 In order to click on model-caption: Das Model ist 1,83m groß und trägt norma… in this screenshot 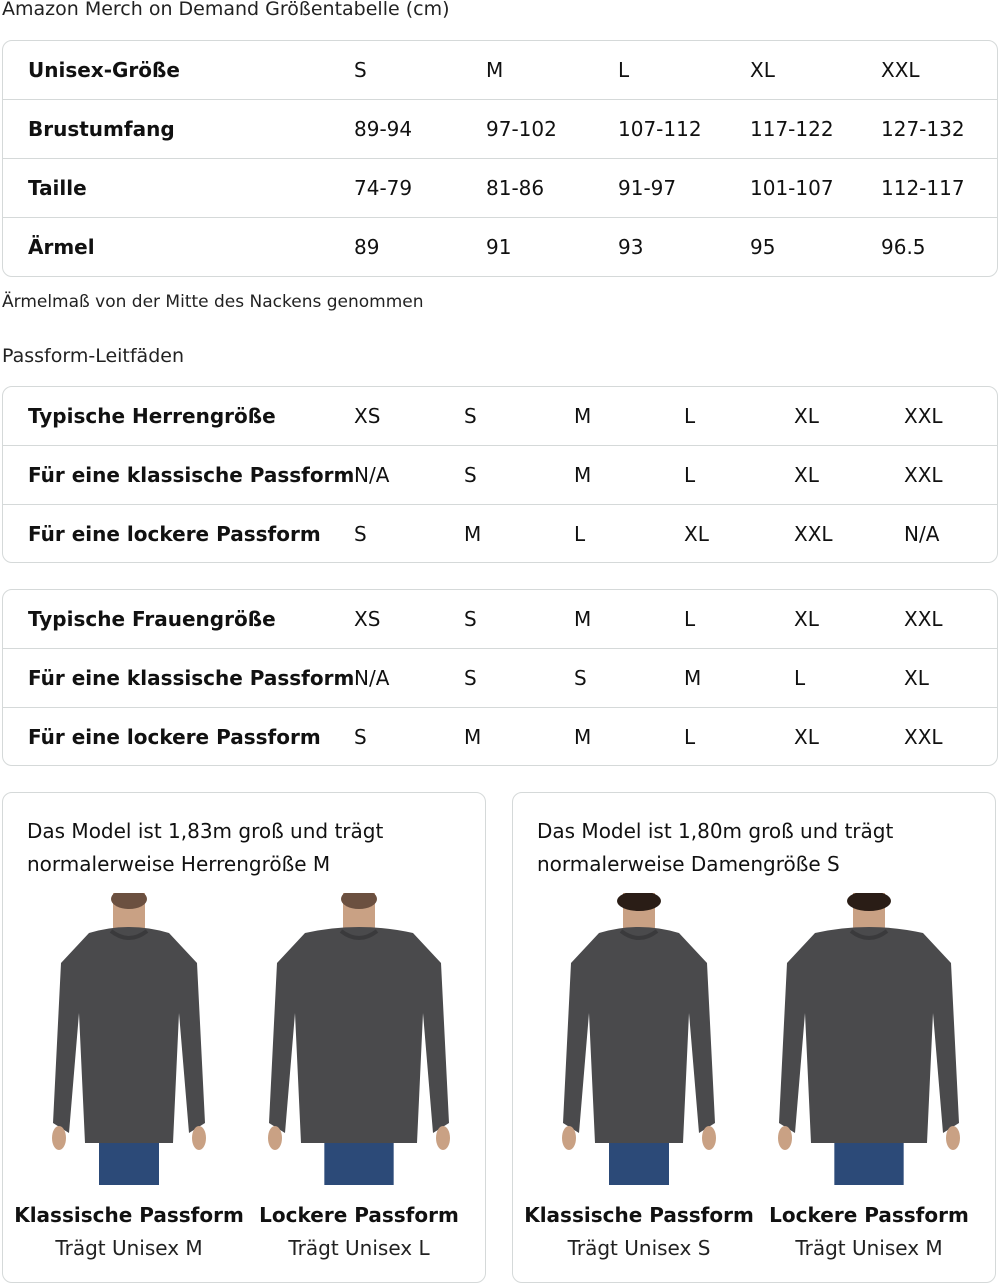, I will do `click(205, 847)`.